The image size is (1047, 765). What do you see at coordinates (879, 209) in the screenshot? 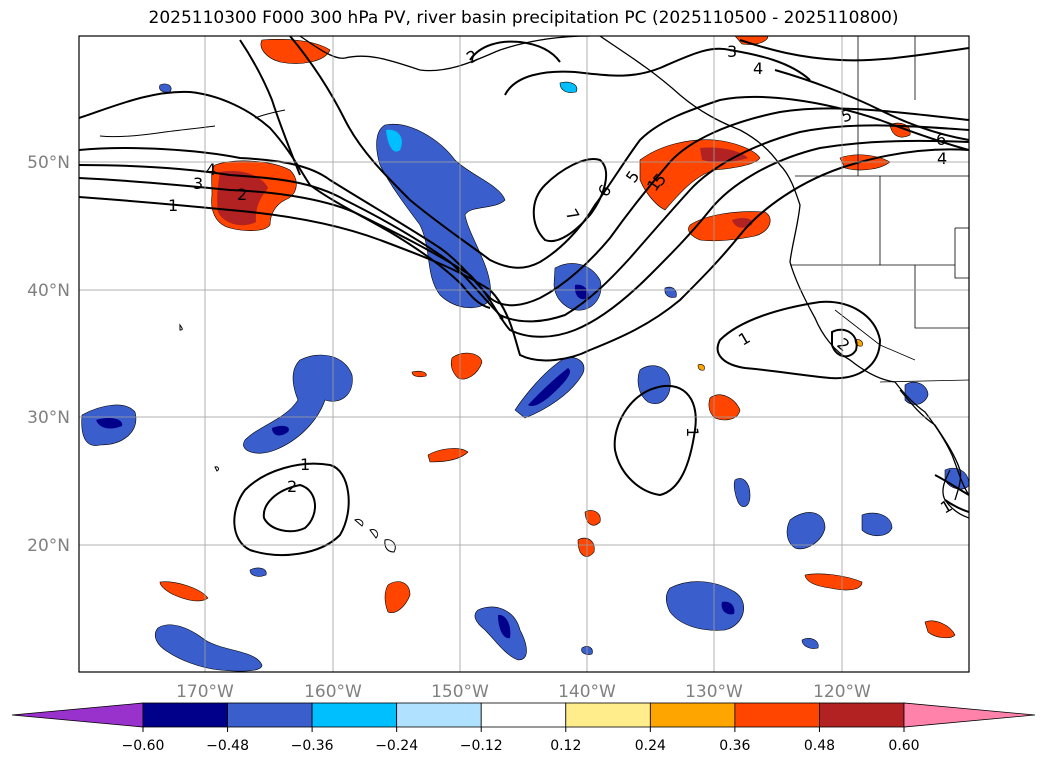
I see `political-borders` at bounding box center [879, 209].